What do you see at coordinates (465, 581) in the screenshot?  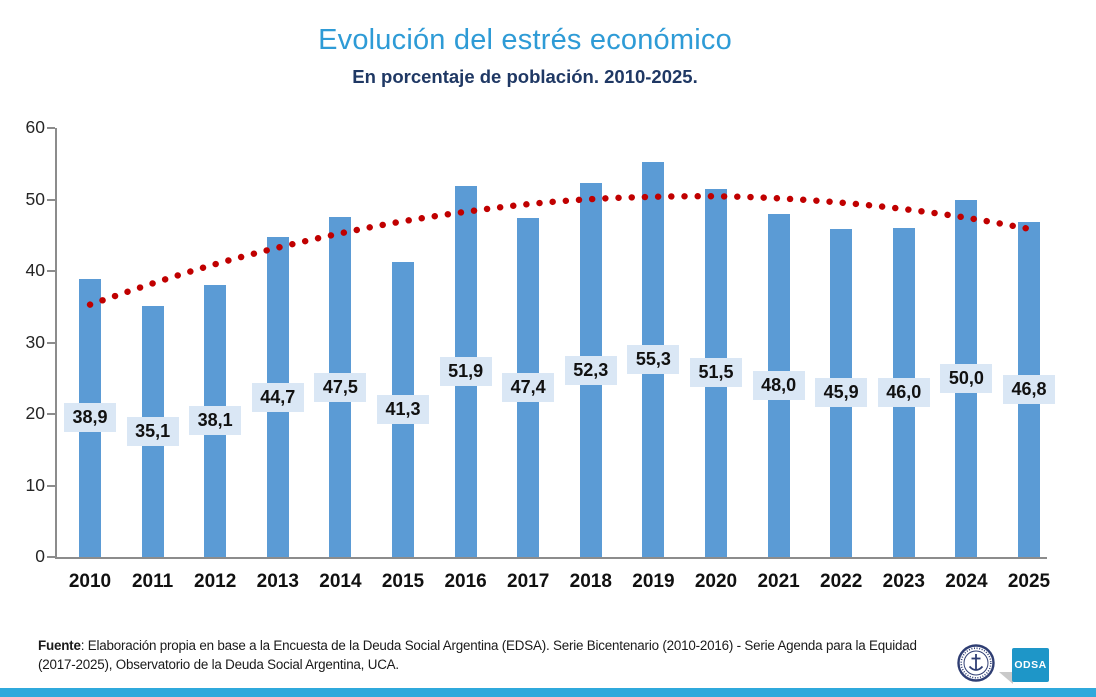 I see `x-tick-label-2016: 2016` at bounding box center [465, 581].